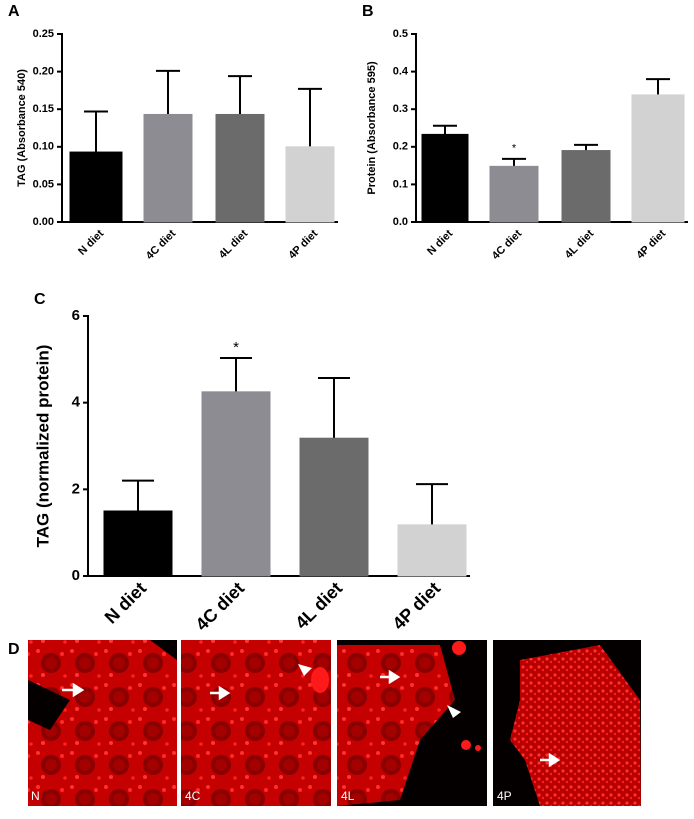 The width and height of the screenshot is (694, 819). What do you see at coordinates (348, 796) in the screenshot?
I see `image-label: 4L` at bounding box center [348, 796].